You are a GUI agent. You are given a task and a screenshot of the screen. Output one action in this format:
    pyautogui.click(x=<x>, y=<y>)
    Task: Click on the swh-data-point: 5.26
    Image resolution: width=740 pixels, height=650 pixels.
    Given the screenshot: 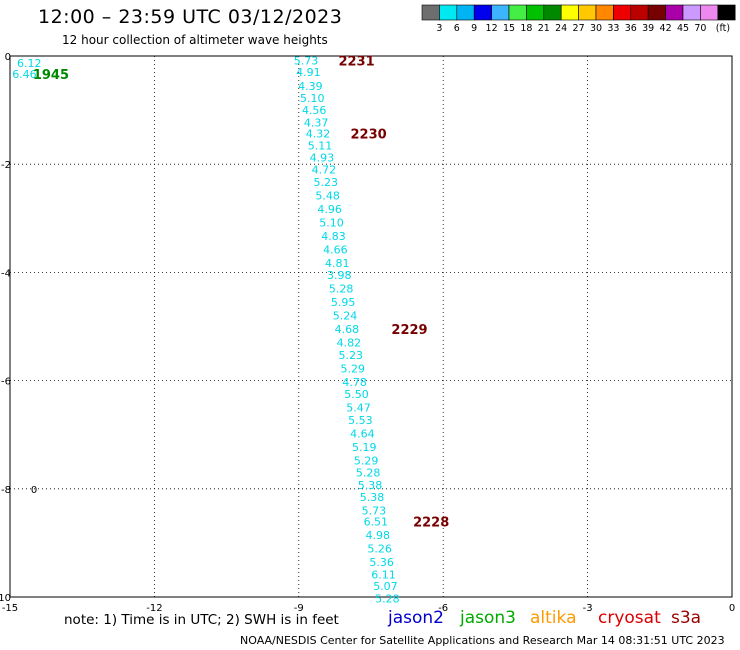 What is the action you would take?
    pyautogui.click(x=379, y=548)
    